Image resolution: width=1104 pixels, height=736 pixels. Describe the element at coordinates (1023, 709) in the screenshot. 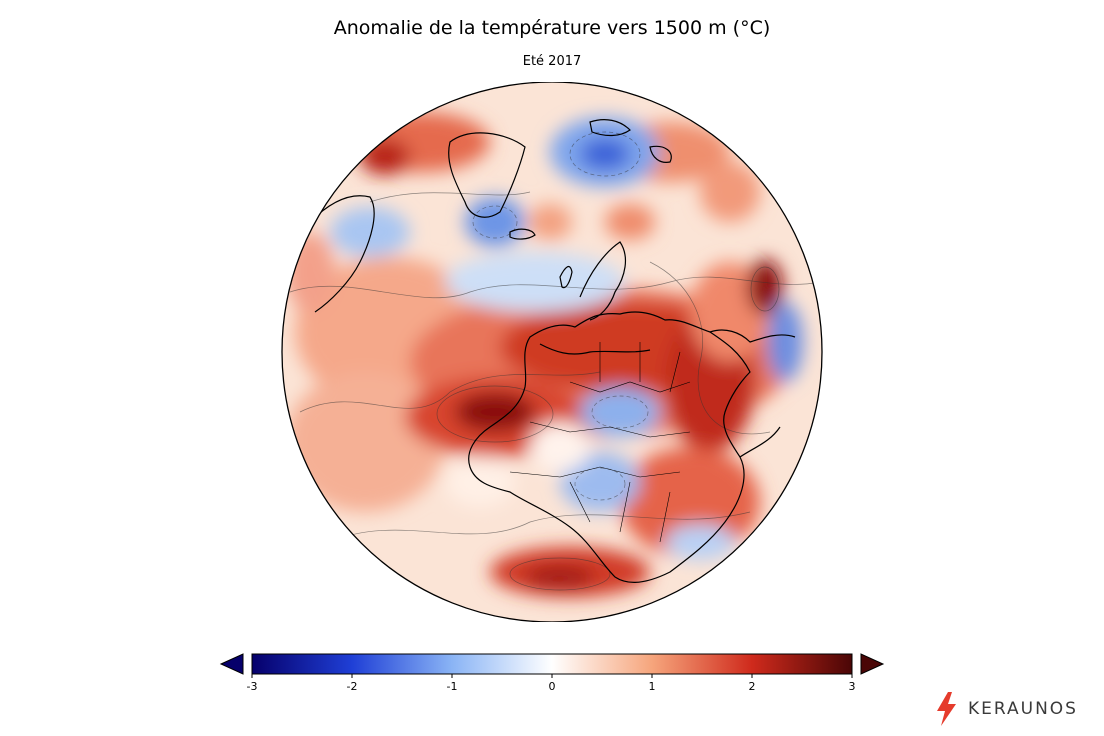

I see `logo-text: KERAUNOS` at that location.